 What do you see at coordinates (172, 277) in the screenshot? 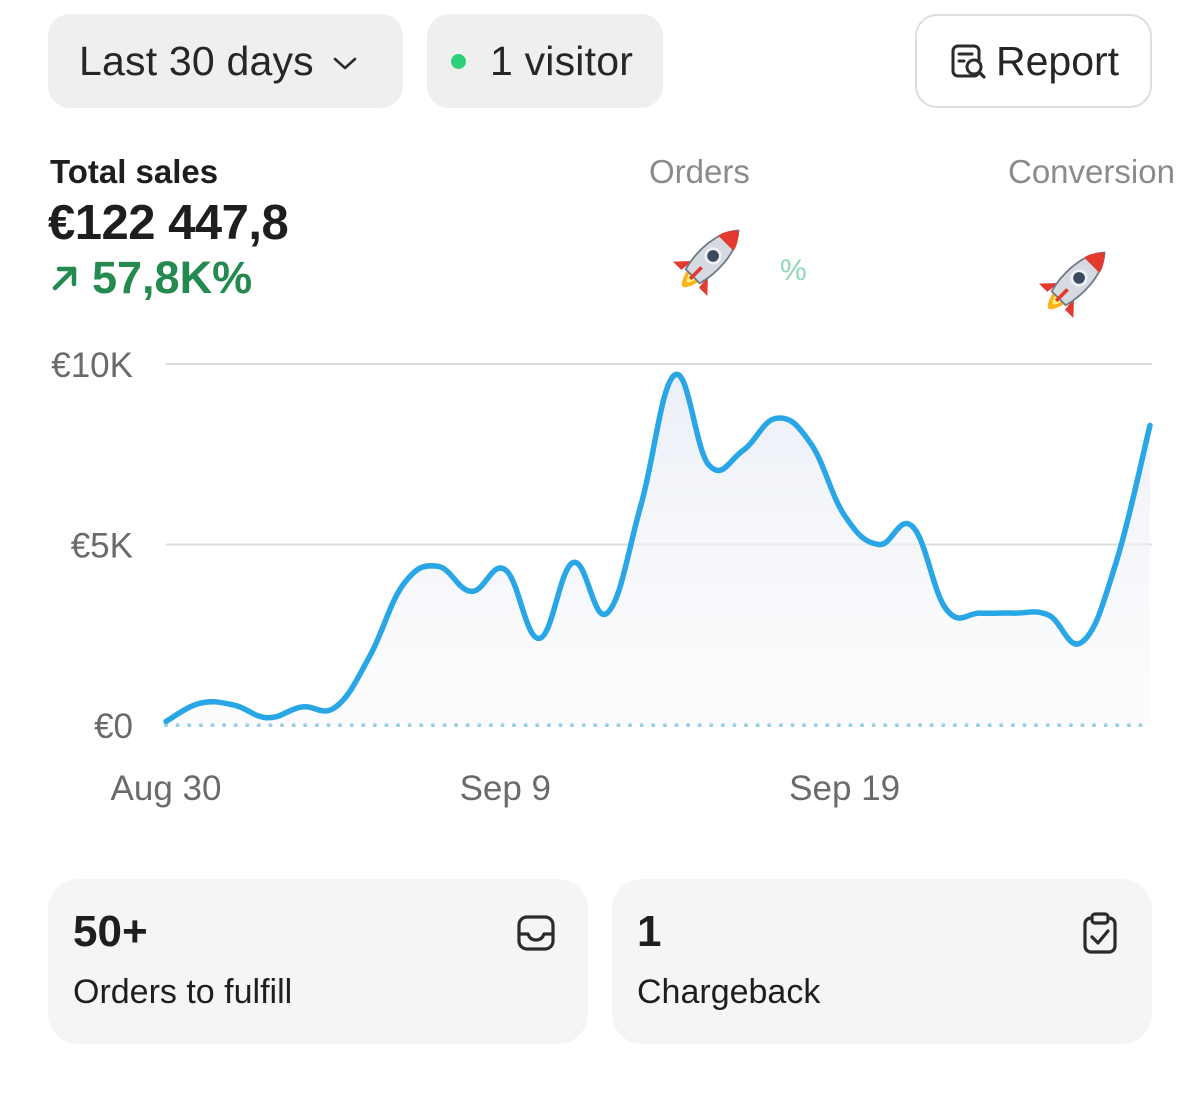
I see `total-sales-change-value: 57,8K%` at bounding box center [172, 277].